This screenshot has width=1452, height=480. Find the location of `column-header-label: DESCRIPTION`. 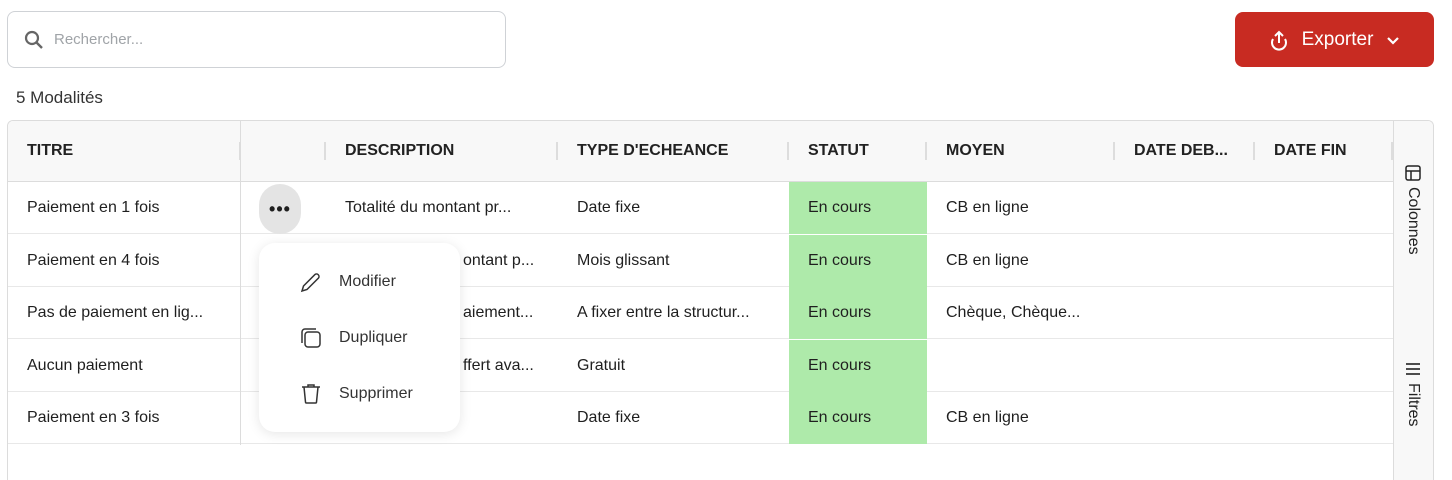

column-header-label: DESCRIPTION is located at coordinates (400, 150).